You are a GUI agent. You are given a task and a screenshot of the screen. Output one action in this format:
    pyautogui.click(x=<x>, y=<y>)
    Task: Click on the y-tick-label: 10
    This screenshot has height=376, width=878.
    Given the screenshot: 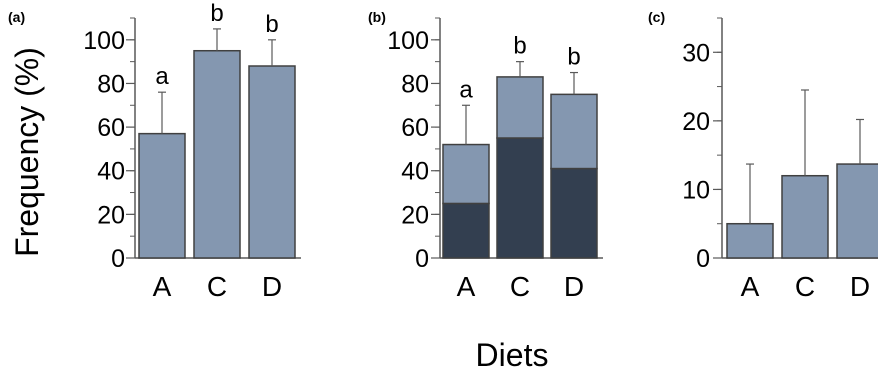 What is the action you would take?
    pyautogui.click(x=696, y=190)
    